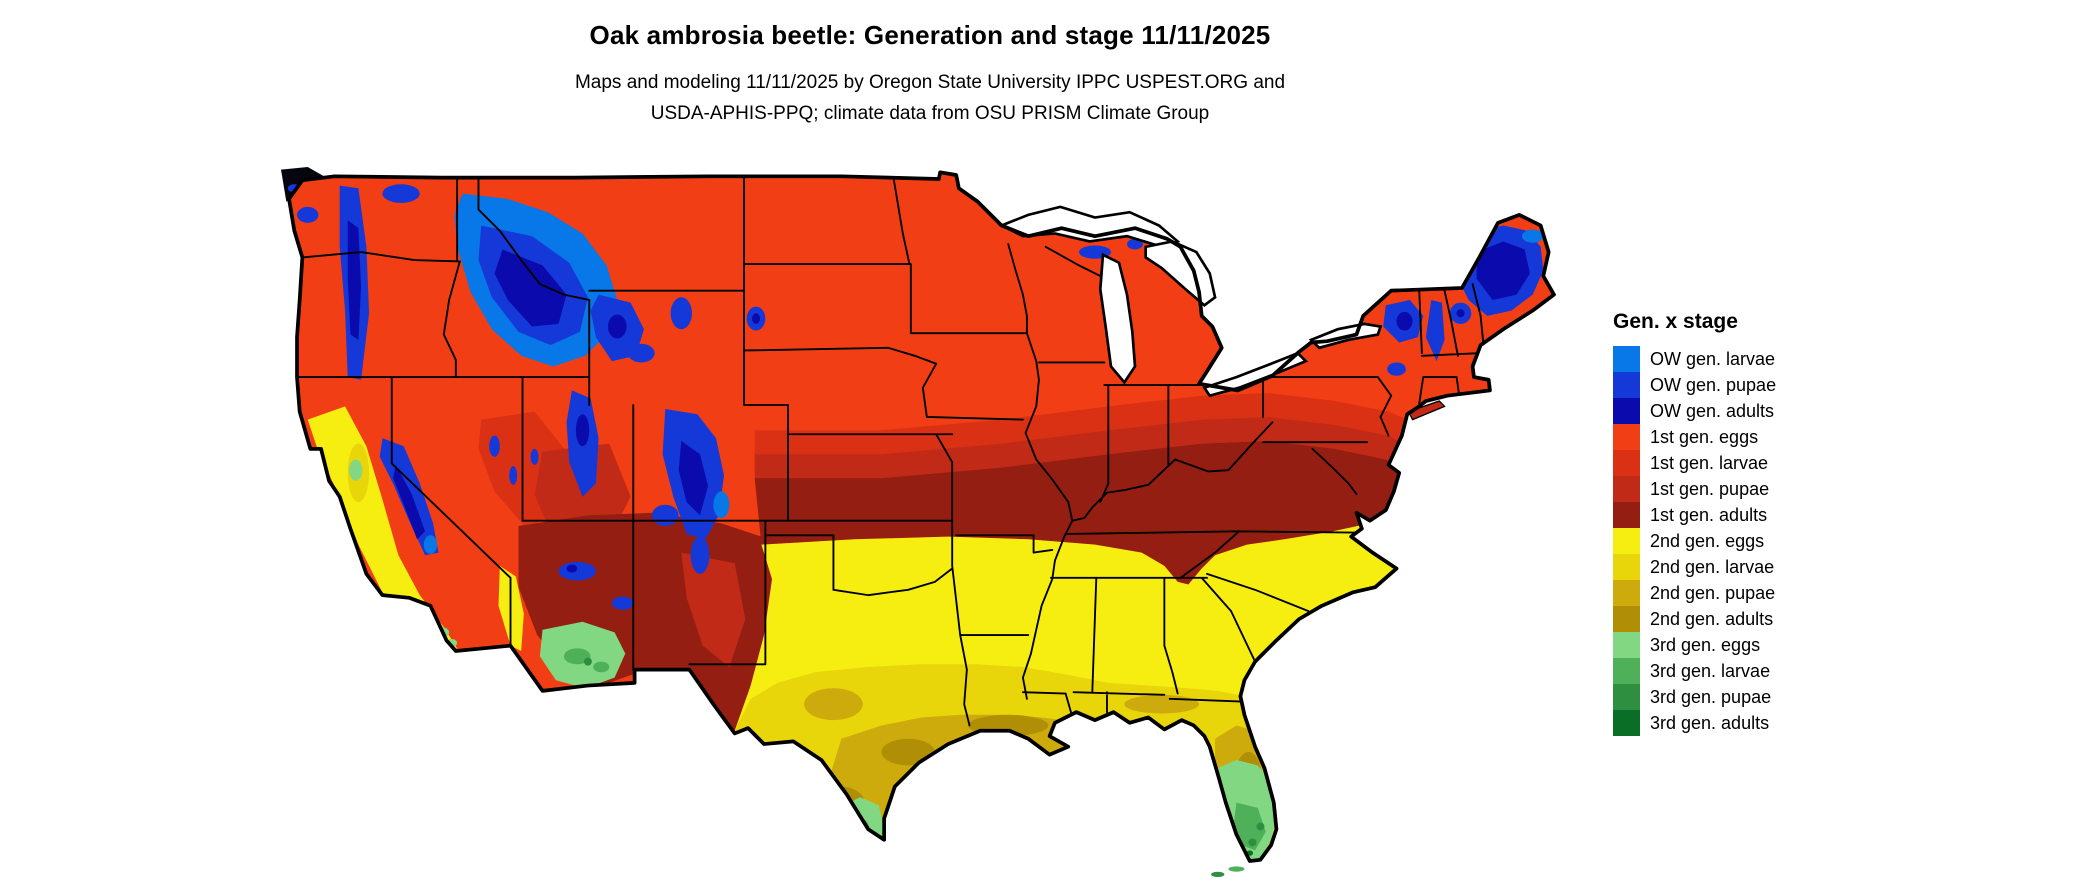  I want to click on legend-item: 2nd gen. larvae, so click(1694, 567).